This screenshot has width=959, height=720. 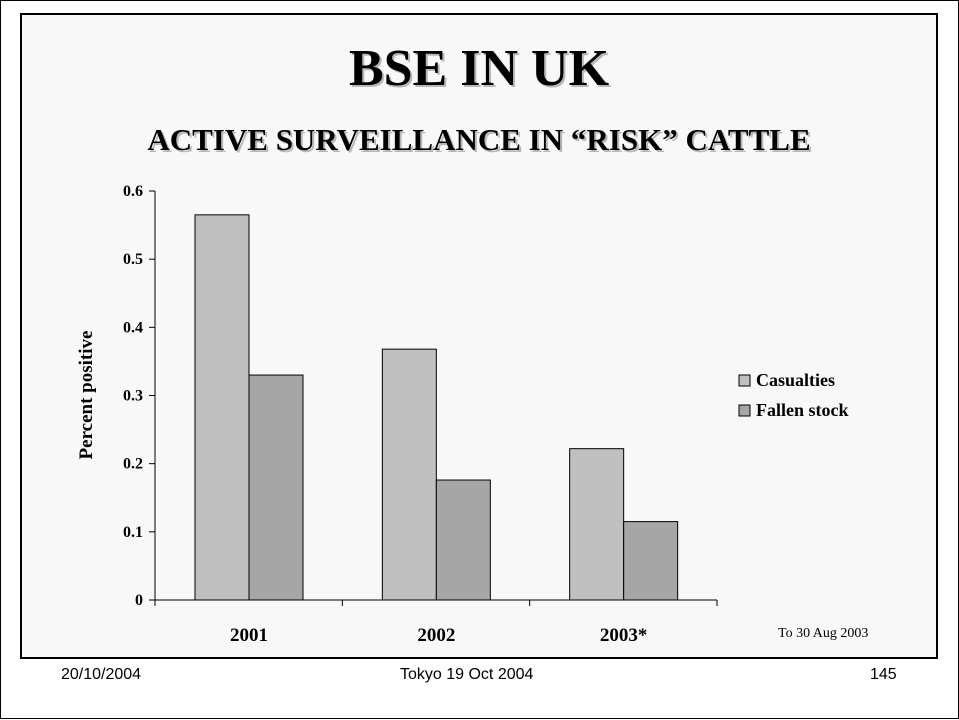 I want to click on footer-page-number: 145, so click(x=883, y=674).